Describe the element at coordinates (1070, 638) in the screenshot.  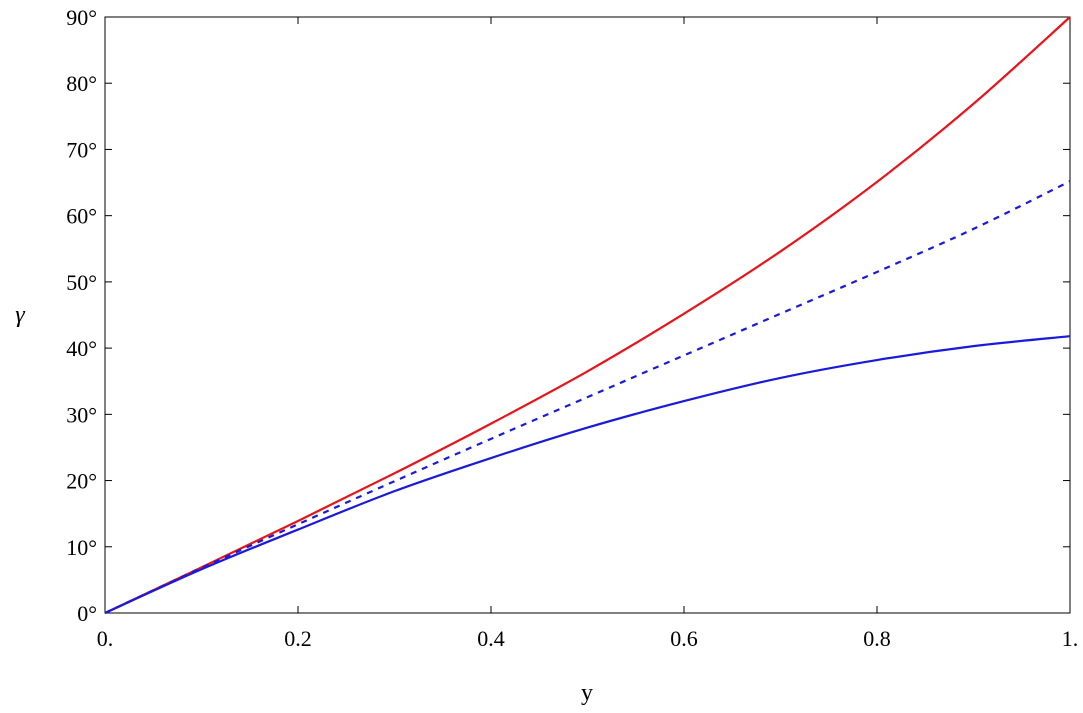
I see `x-tick-label: 1.` at that location.